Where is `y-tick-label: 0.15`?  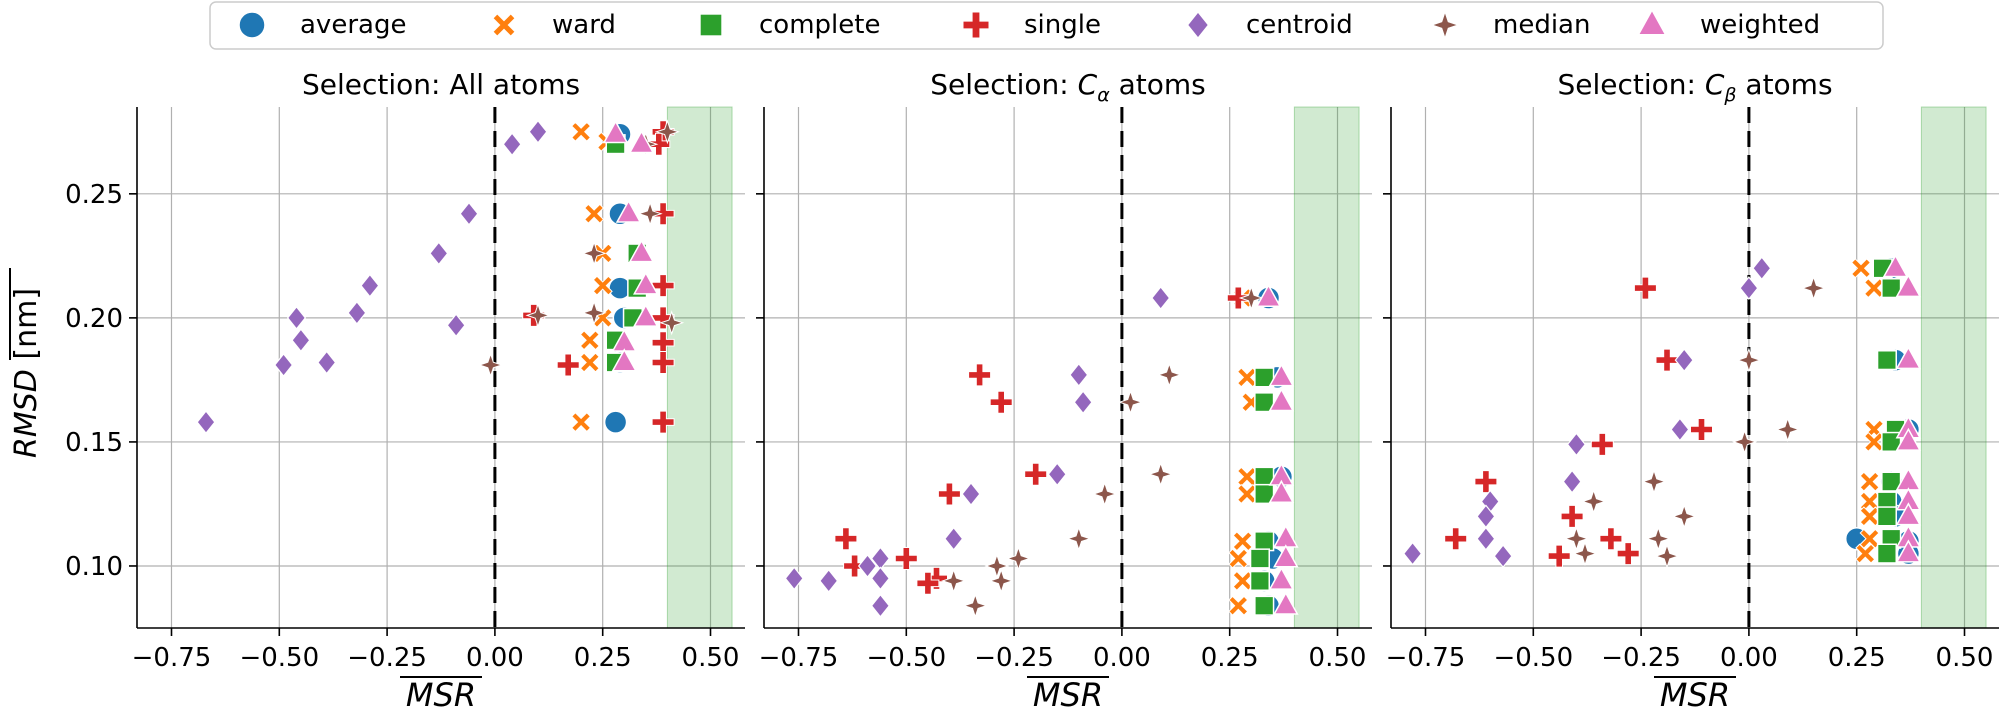
y-tick-label: 0.15 is located at coordinates (94, 443).